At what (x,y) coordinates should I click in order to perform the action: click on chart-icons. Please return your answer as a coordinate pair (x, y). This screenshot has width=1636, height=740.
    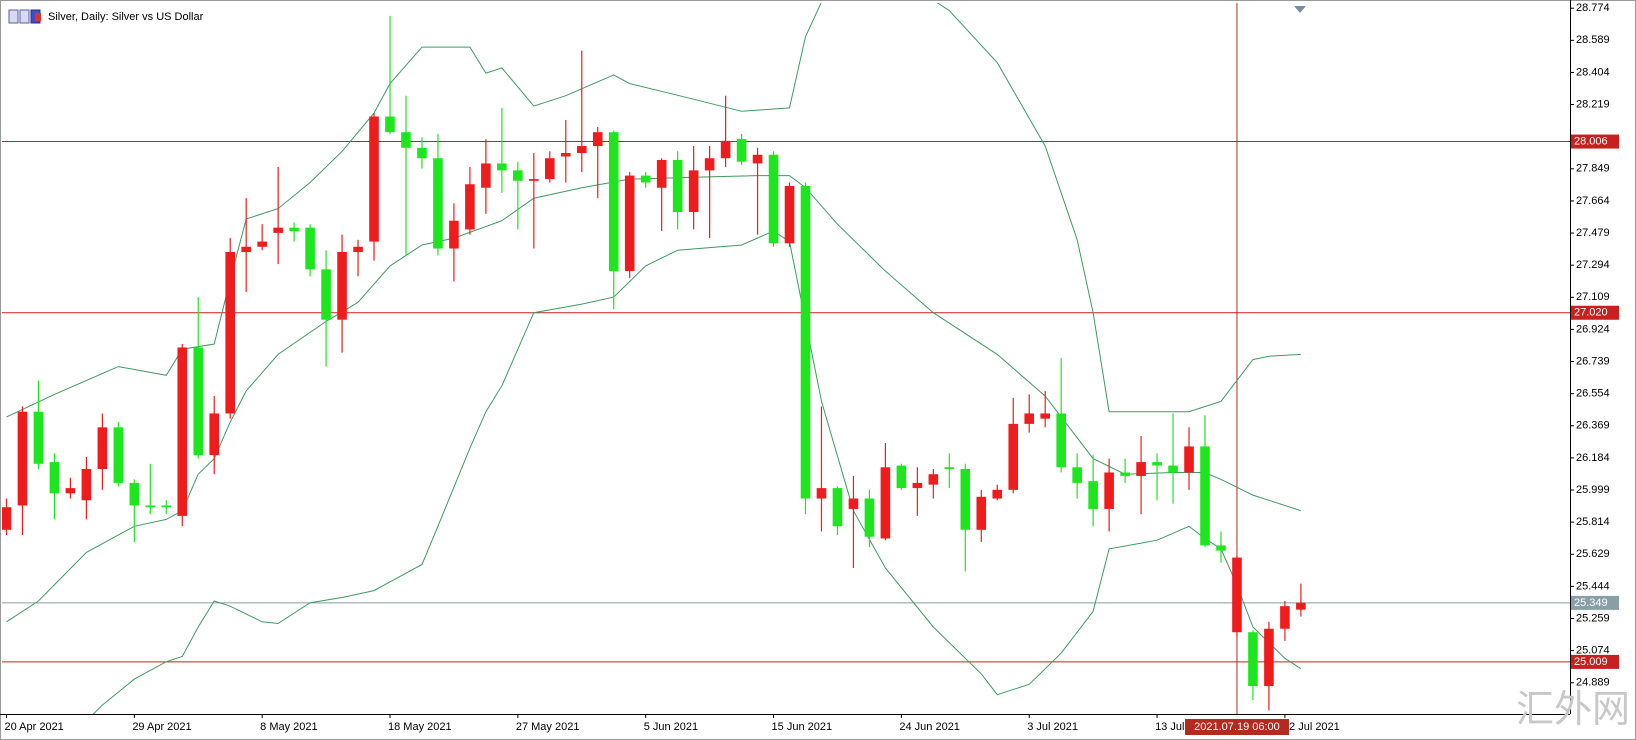
    Looking at the image, I should click on (24, 16).